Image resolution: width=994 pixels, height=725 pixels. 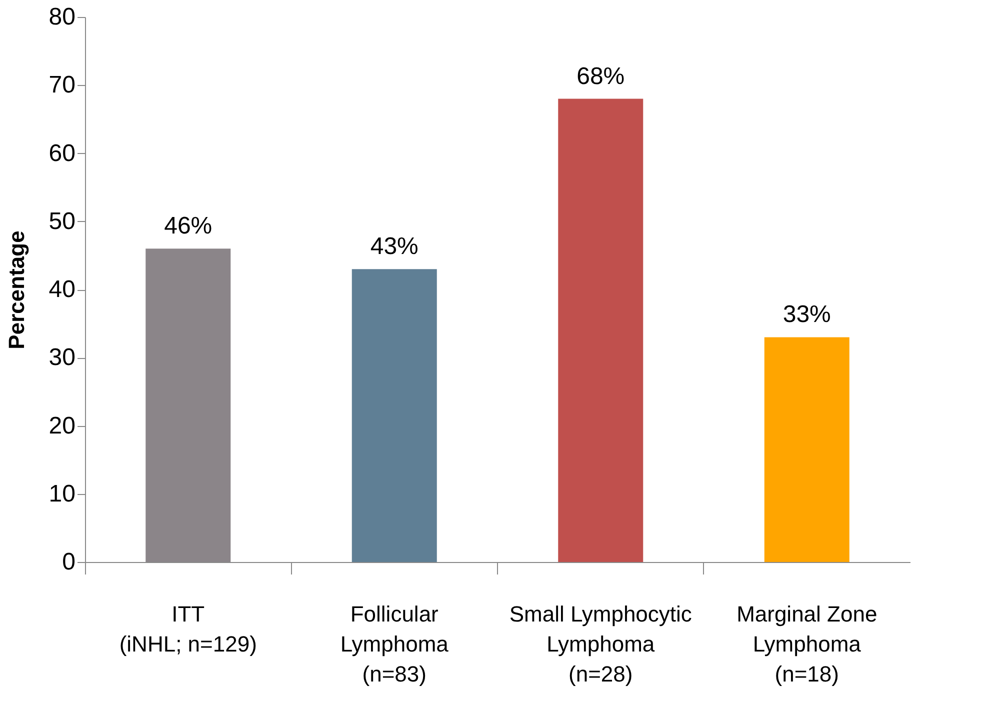 I want to click on y-tick-label: 20, so click(x=62, y=426).